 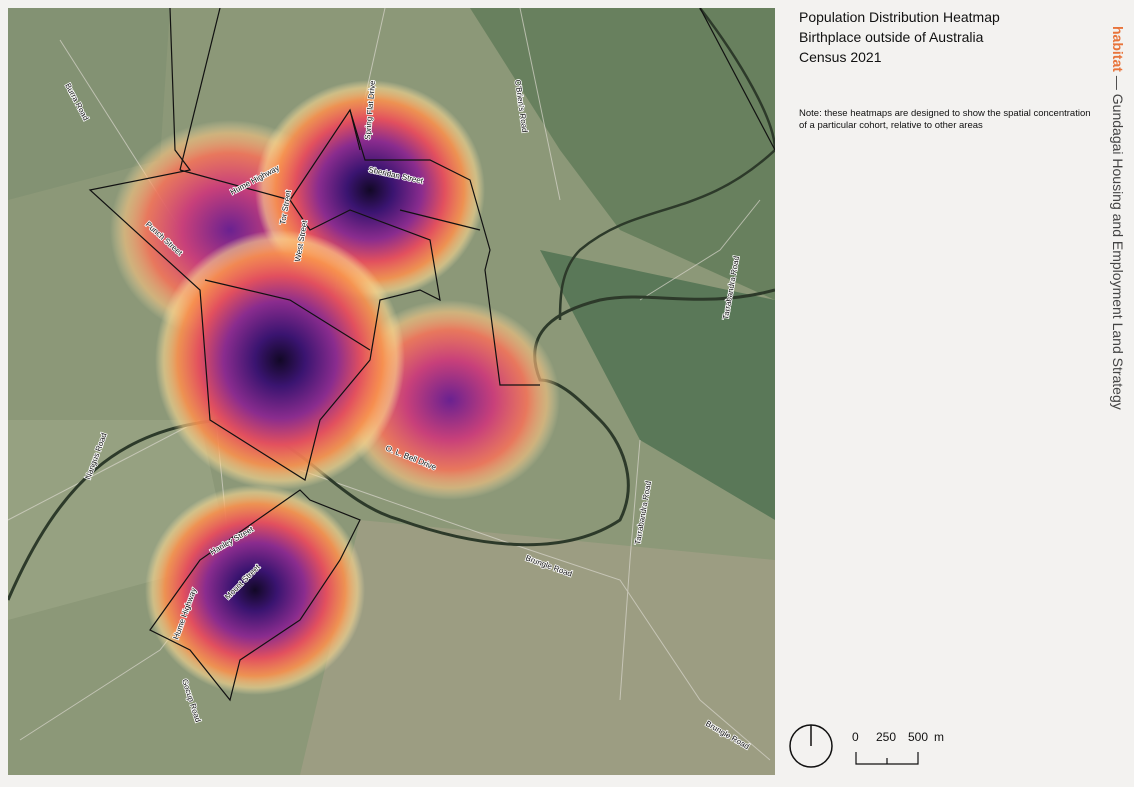 I want to click on brand-name: habitat, so click(x=1118, y=49).